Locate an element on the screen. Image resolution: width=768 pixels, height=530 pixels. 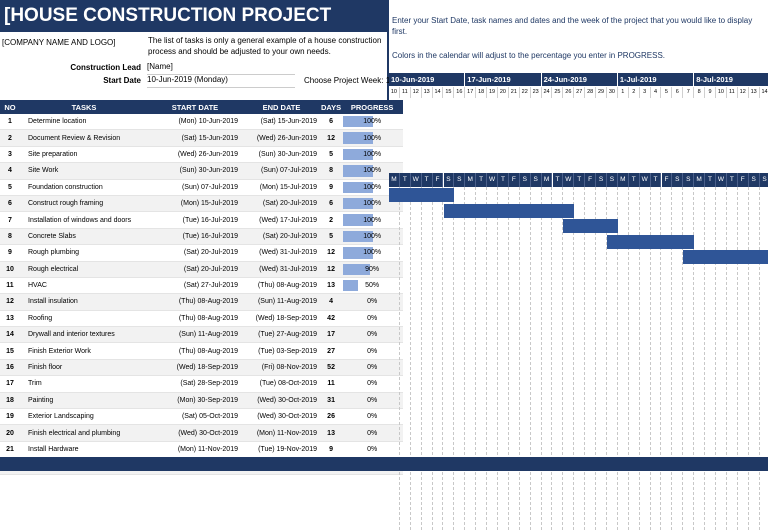
start-date-input: 10-Jun-2019 (Monday) is located at coordinates (221, 81).